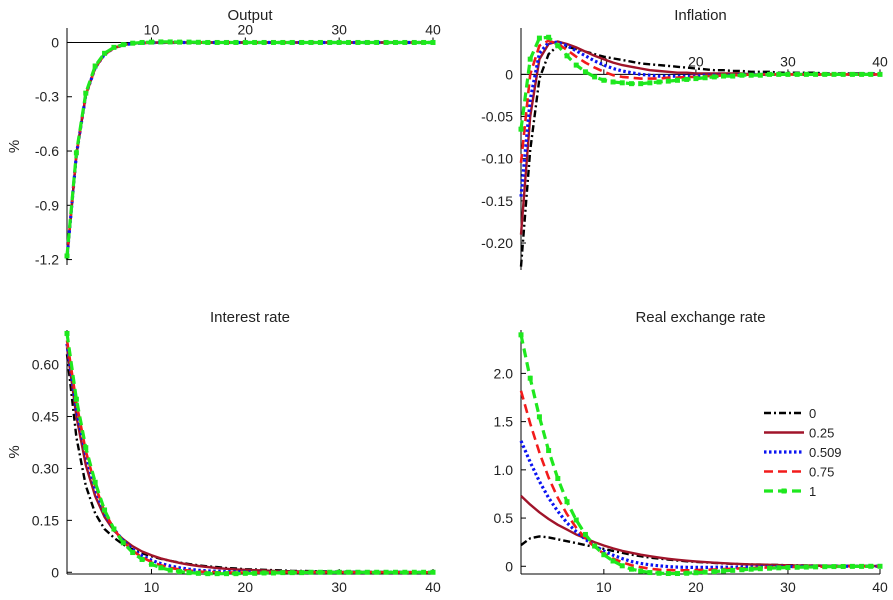 This screenshot has width=893, height=600. I want to click on legend-label: 0, so click(812, 413).